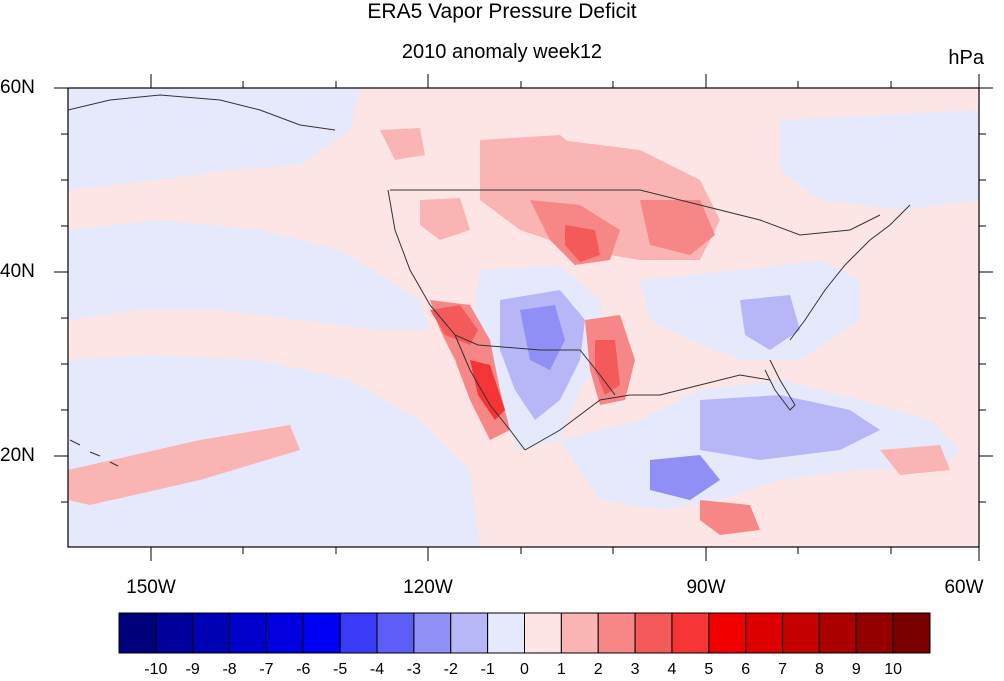 This screenshot has height=681, width=1004. What do you see at coordinates (542, 337) in the screenshot?
I see `negative-region-southwest-core` at bounding box center [542, 337].